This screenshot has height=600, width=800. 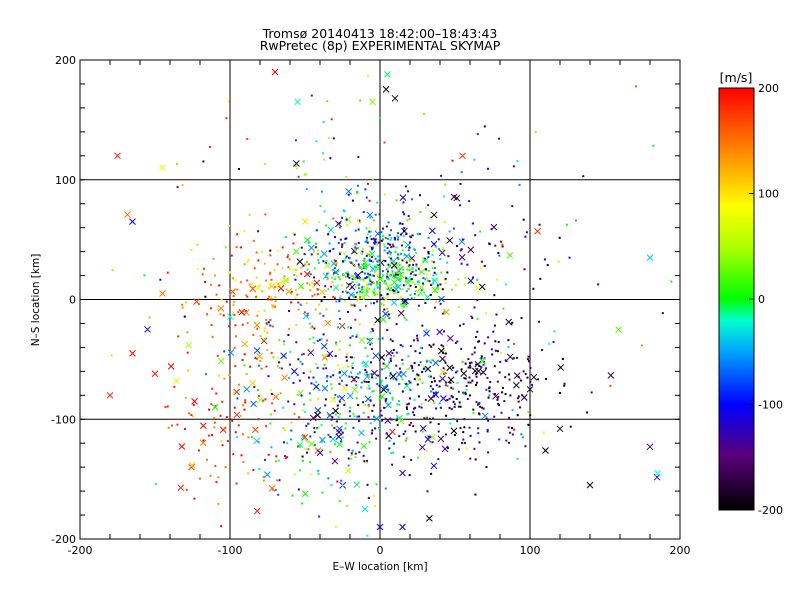 What do you see at coordinates (80, 550) in the screenshot?
I see `x-tick-label: -200` at bounding box center [80, 550].